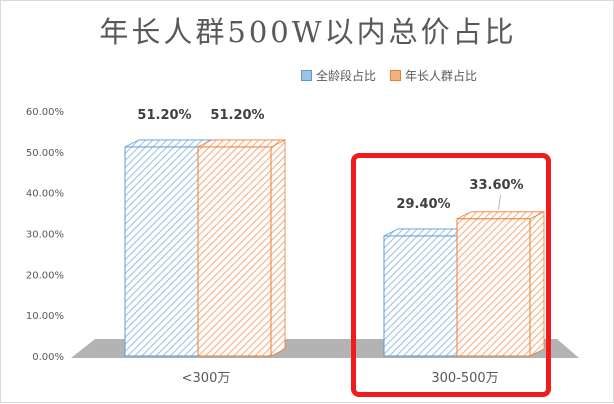 The width and height of the screenshot is (614, 404). What do you see at coordinates (464, 378) in the screenshot?
I see `x-tick-label: 300-500万` at bounding box center [464, 378].